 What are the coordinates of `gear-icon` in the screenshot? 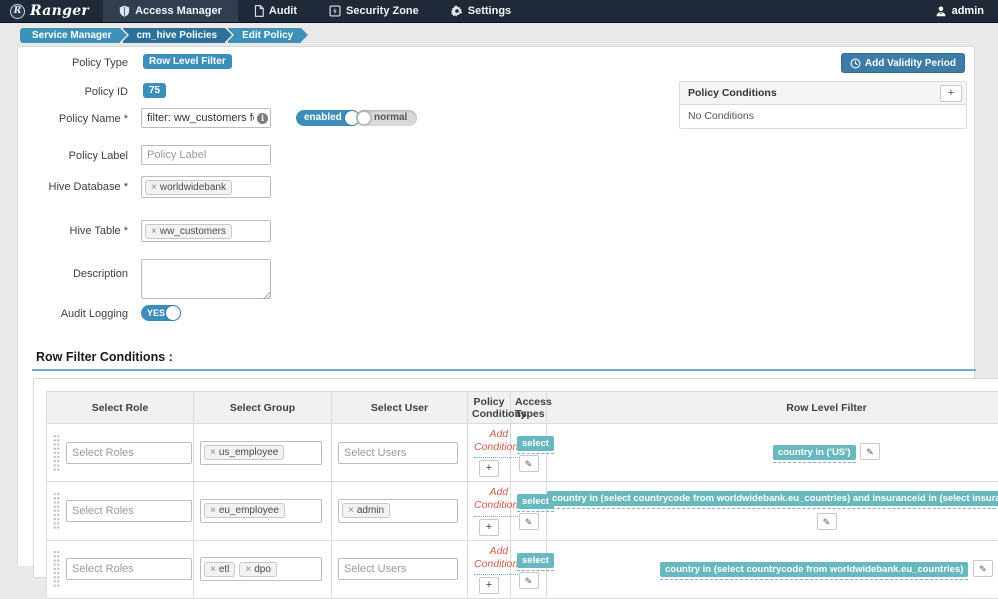 It's located at (457, 11).